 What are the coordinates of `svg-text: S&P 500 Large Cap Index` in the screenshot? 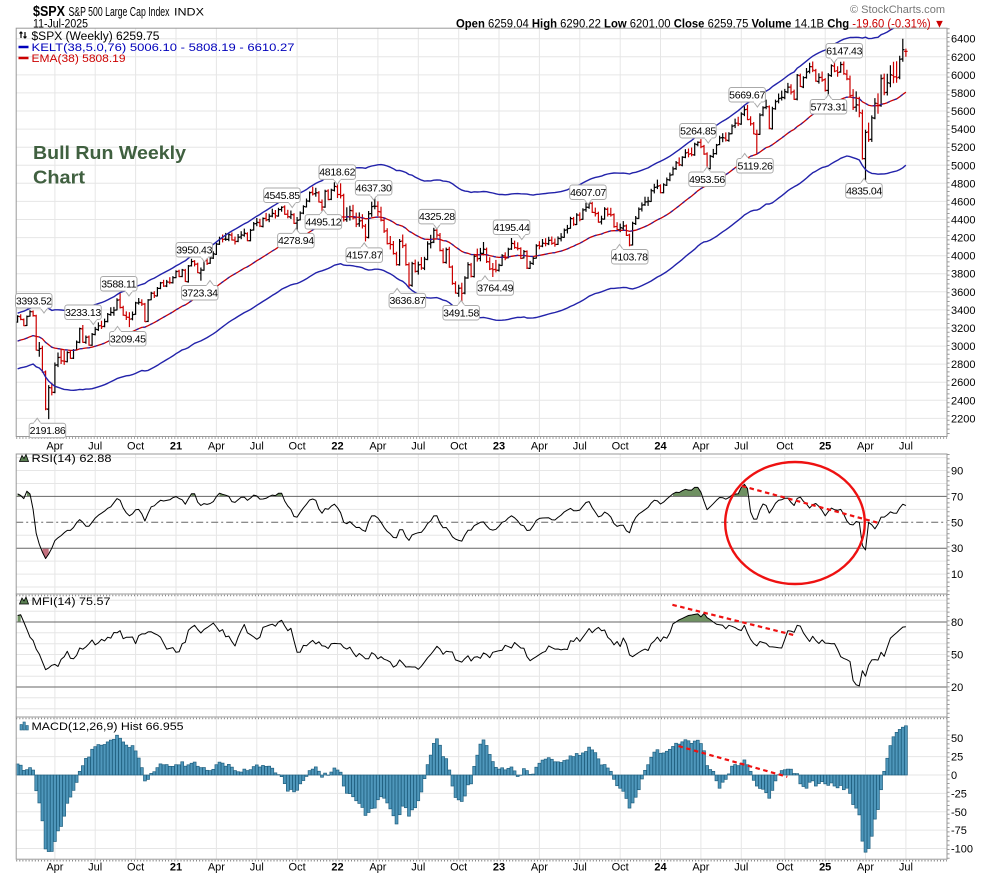 It's located at (120, 12).